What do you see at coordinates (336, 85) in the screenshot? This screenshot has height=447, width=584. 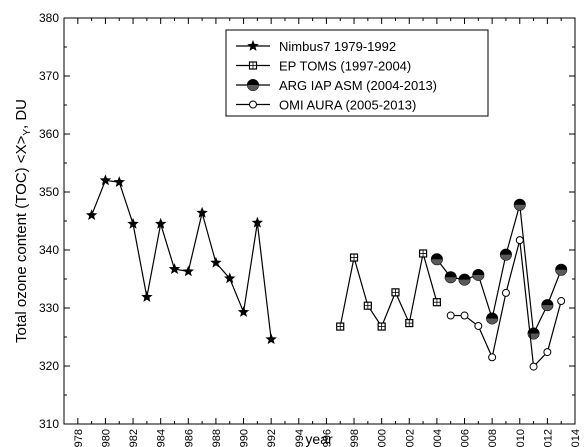 I see `legend-entry: ARG IAP ASM (2004-2013)` at bounding box center [336, 85].